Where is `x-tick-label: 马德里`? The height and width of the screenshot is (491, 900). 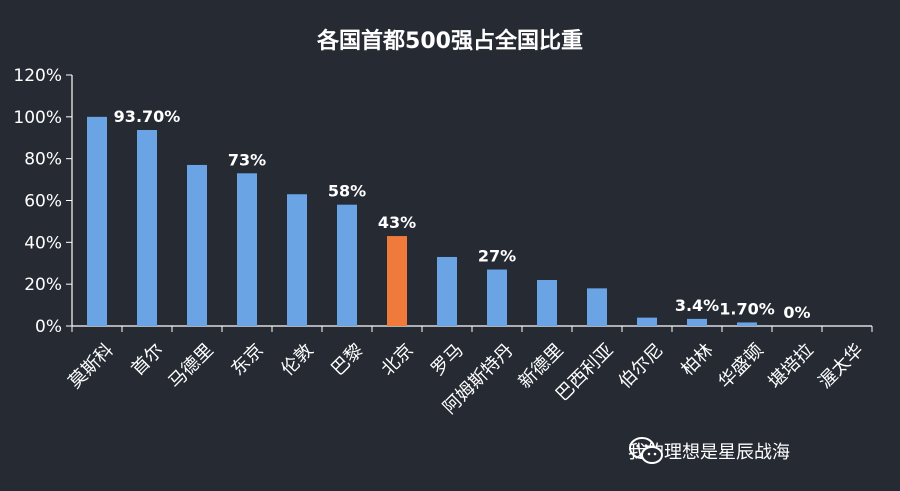 x-tick-label: 马德里 is located at coordinates (191, 366).